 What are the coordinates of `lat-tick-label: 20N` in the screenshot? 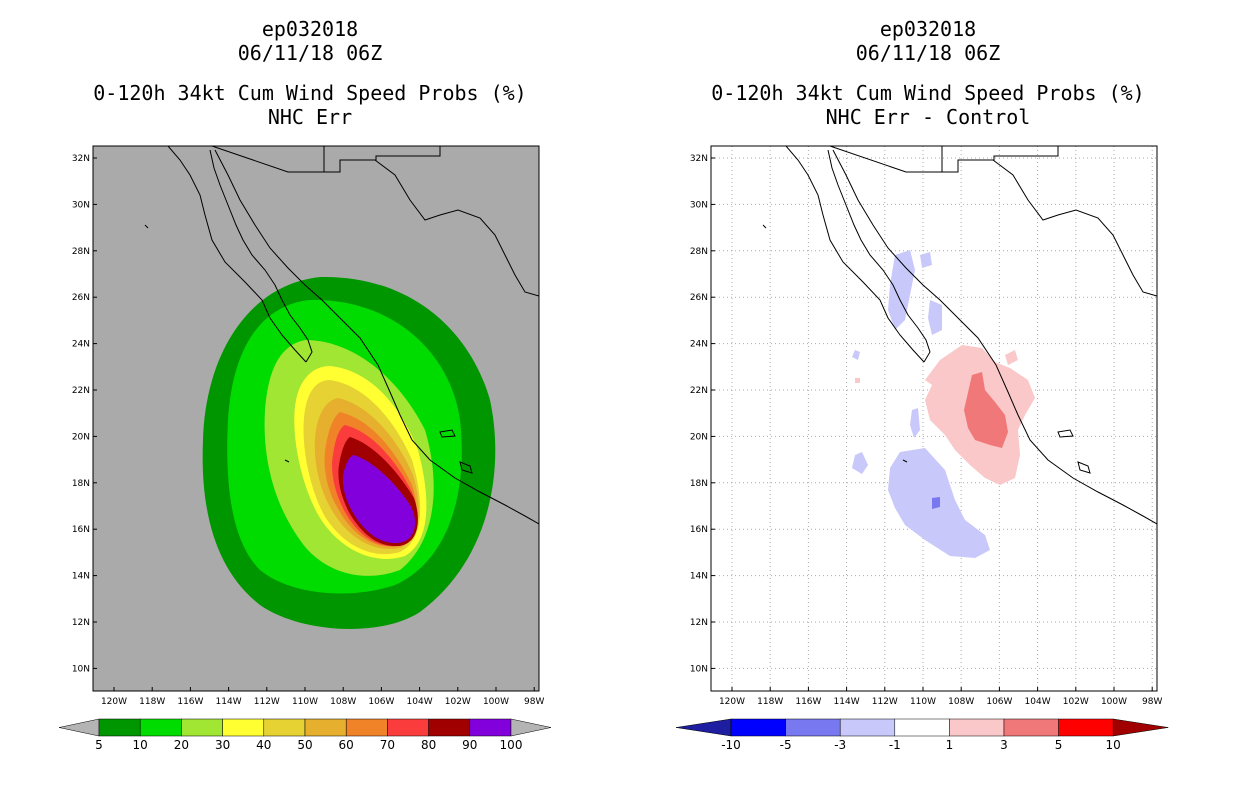 It's located at (81, 437).